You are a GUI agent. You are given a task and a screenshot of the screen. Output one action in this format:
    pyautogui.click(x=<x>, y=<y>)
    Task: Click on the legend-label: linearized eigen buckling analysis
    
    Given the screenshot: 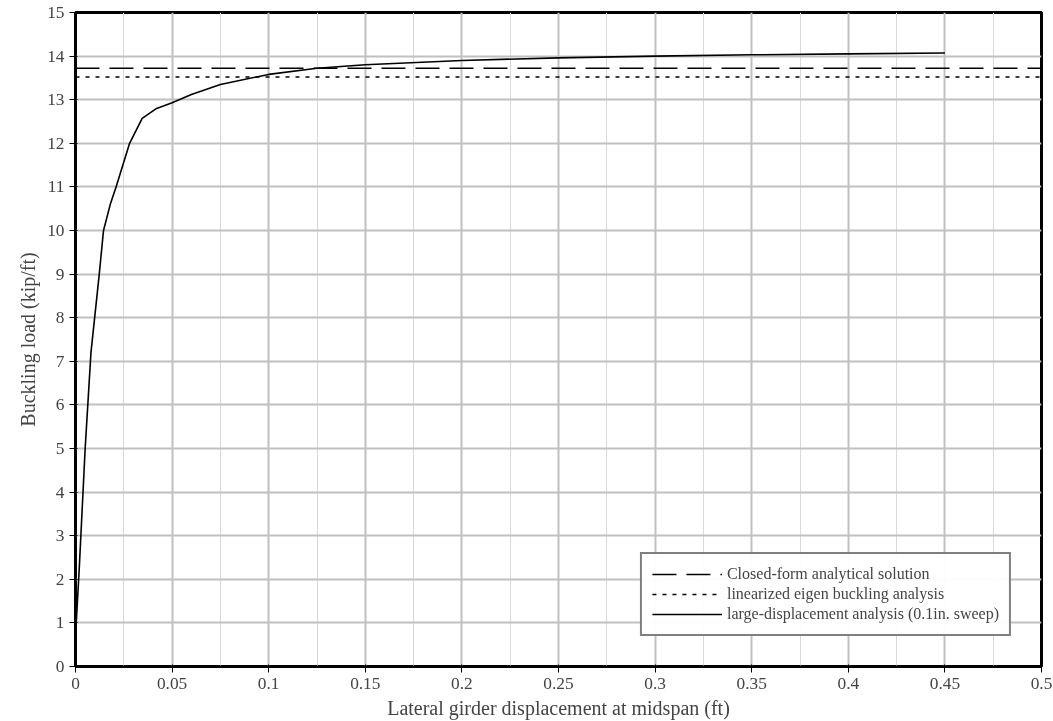 What is the action you would take?
    pyautogui.click(x=835, y=594)
    